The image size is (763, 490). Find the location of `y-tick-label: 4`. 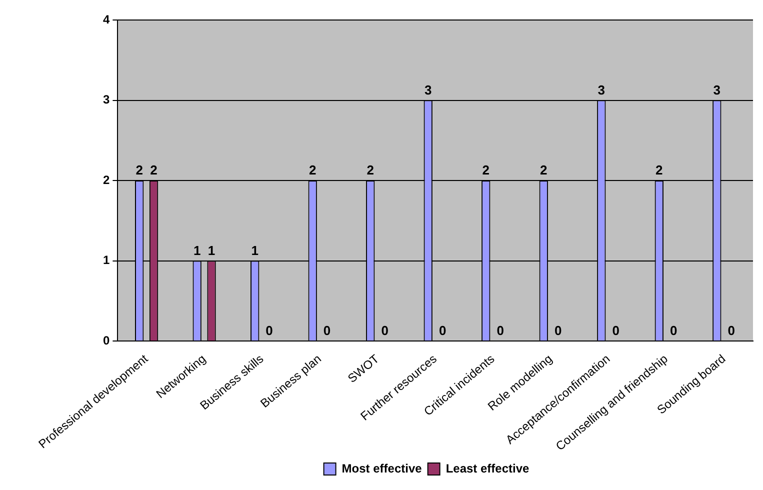

y-tick-label: 4 is located at coordinates (106, 19).